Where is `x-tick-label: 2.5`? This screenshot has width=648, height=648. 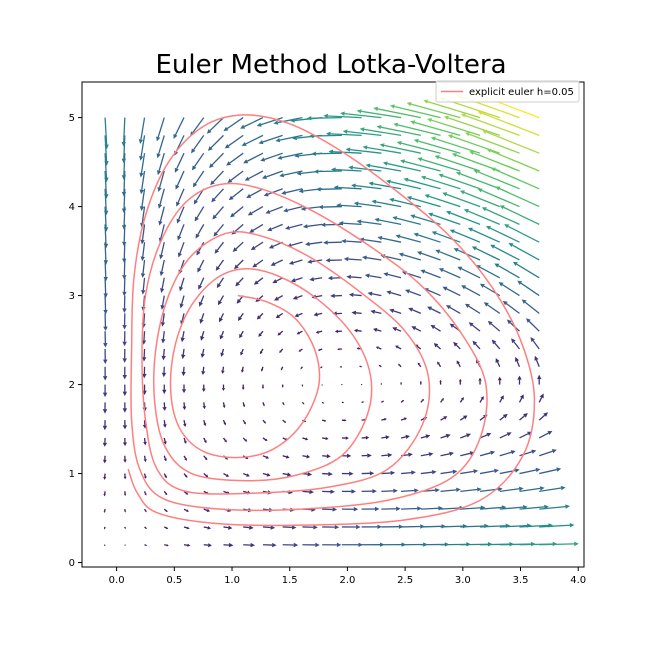 x-tick-label: 2.5 is located at coordinates (405, 580).